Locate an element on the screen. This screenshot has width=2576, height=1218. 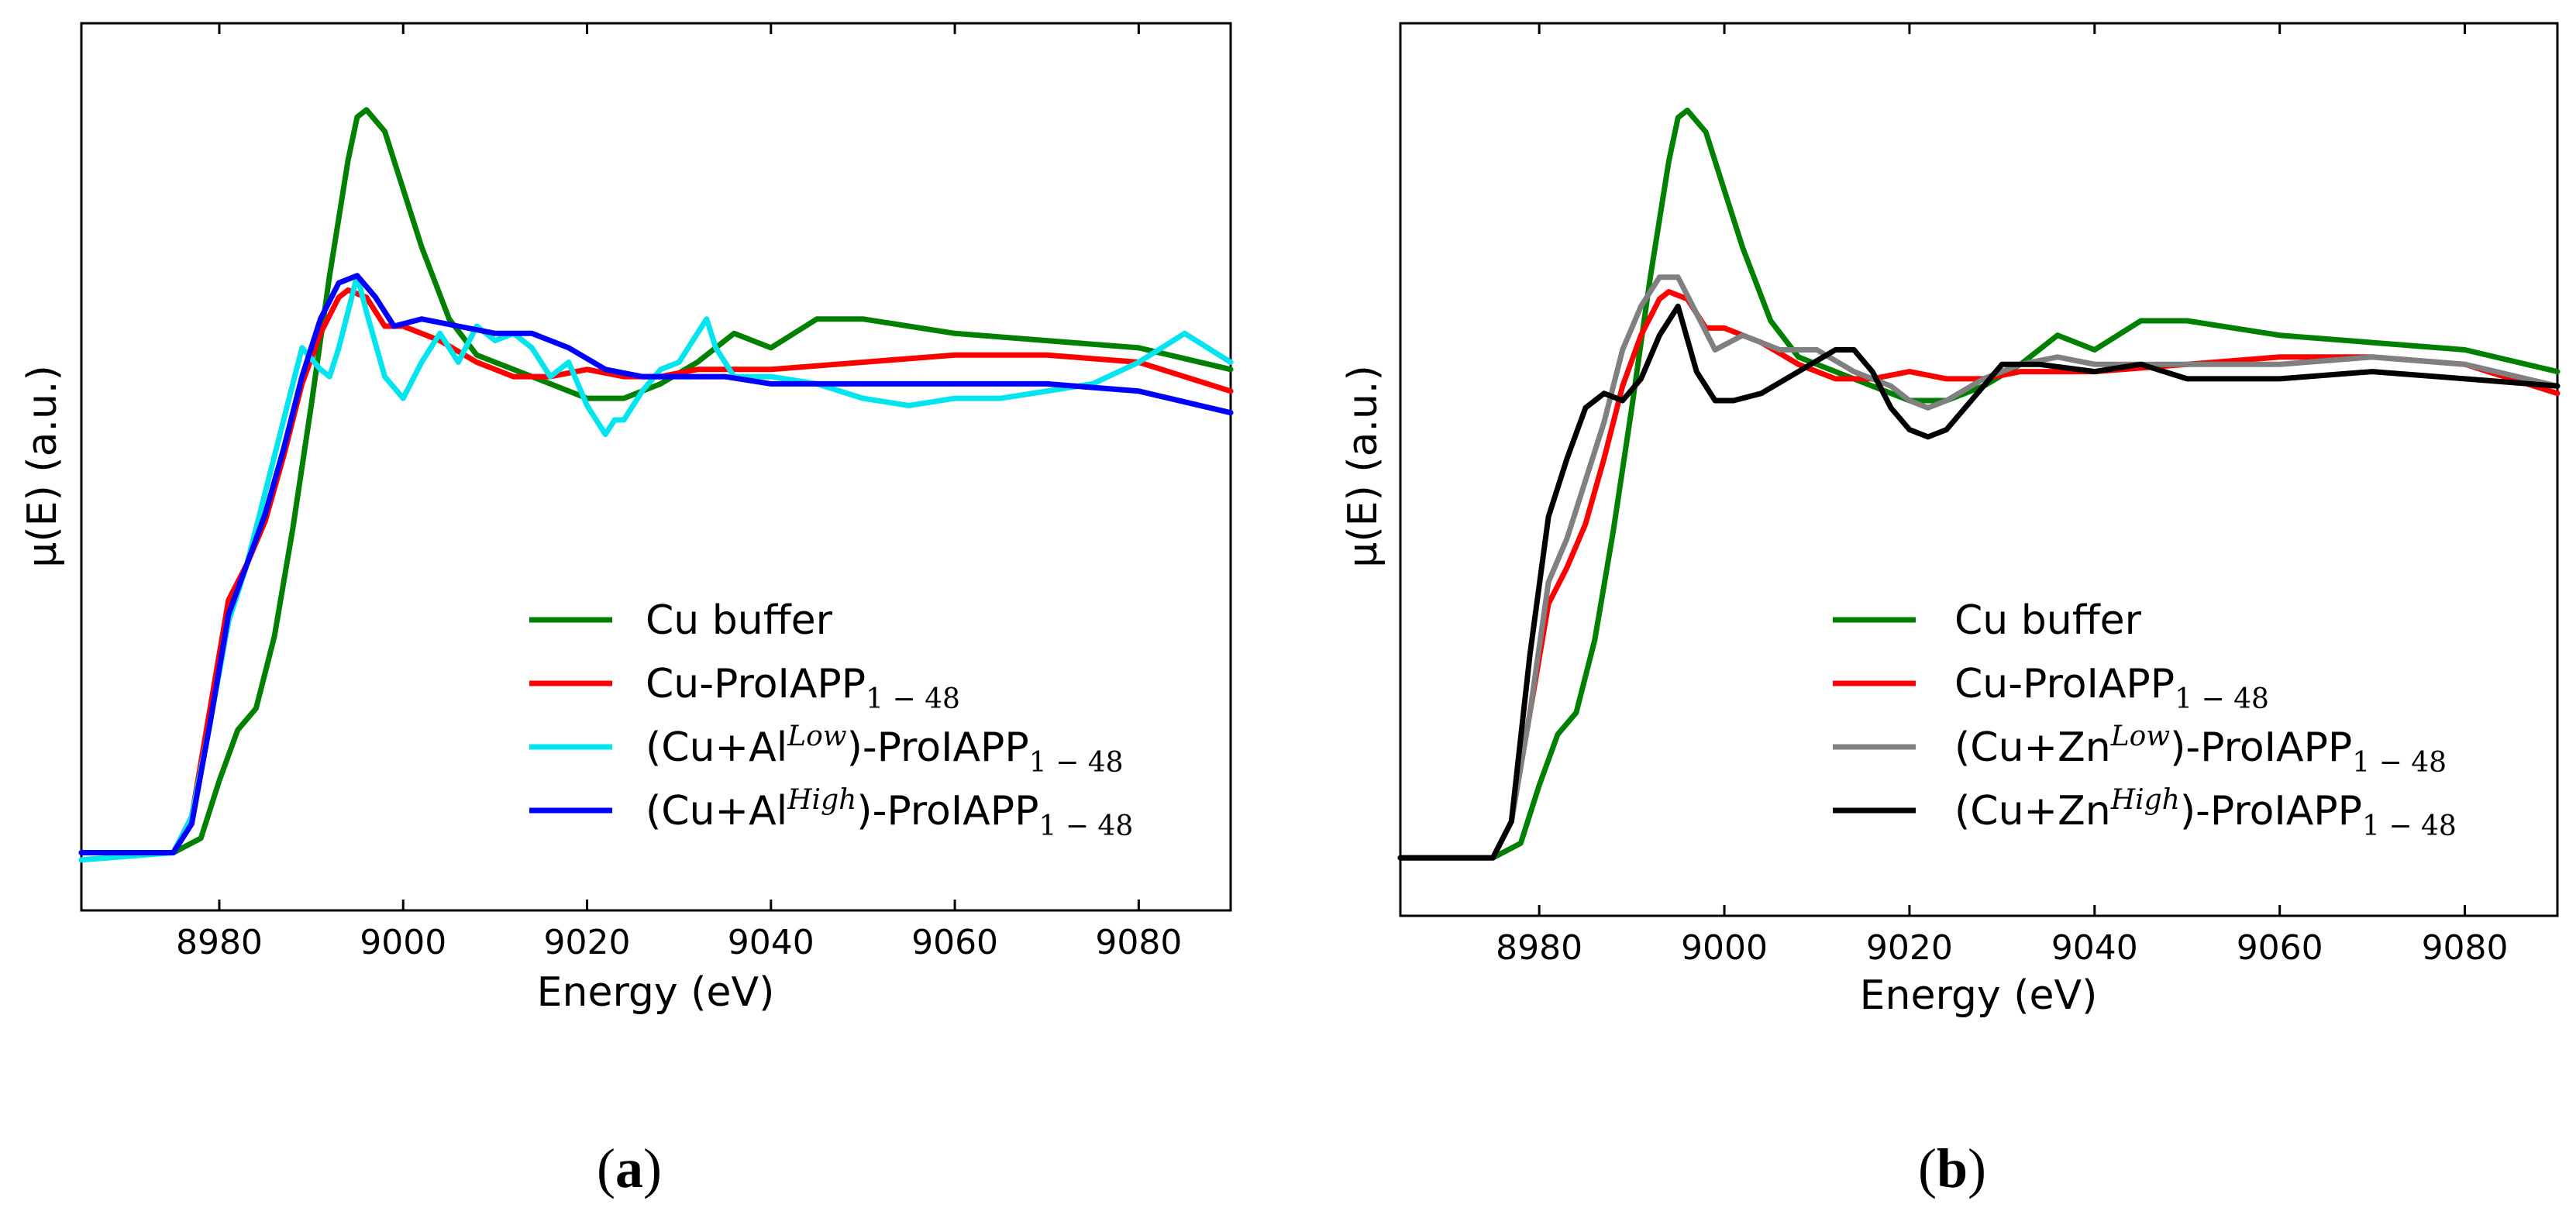
panel-b-x-tick-label: 9080 is located at coordinates (2465, 948).